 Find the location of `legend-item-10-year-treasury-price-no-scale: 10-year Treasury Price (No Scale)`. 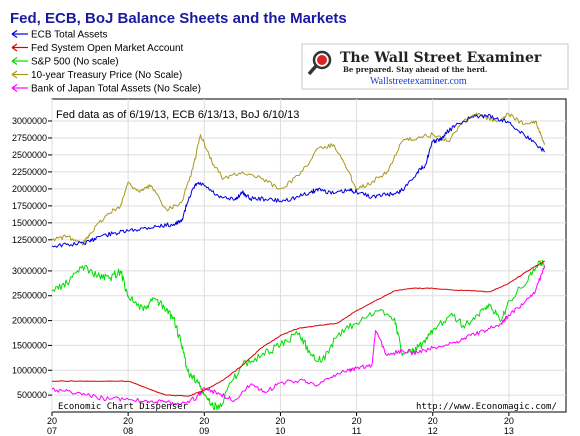

legend-item-10-year-treasury-price-no-scale: 10-year Treasury Price (No Scale) is located at coordinates (96, 75).